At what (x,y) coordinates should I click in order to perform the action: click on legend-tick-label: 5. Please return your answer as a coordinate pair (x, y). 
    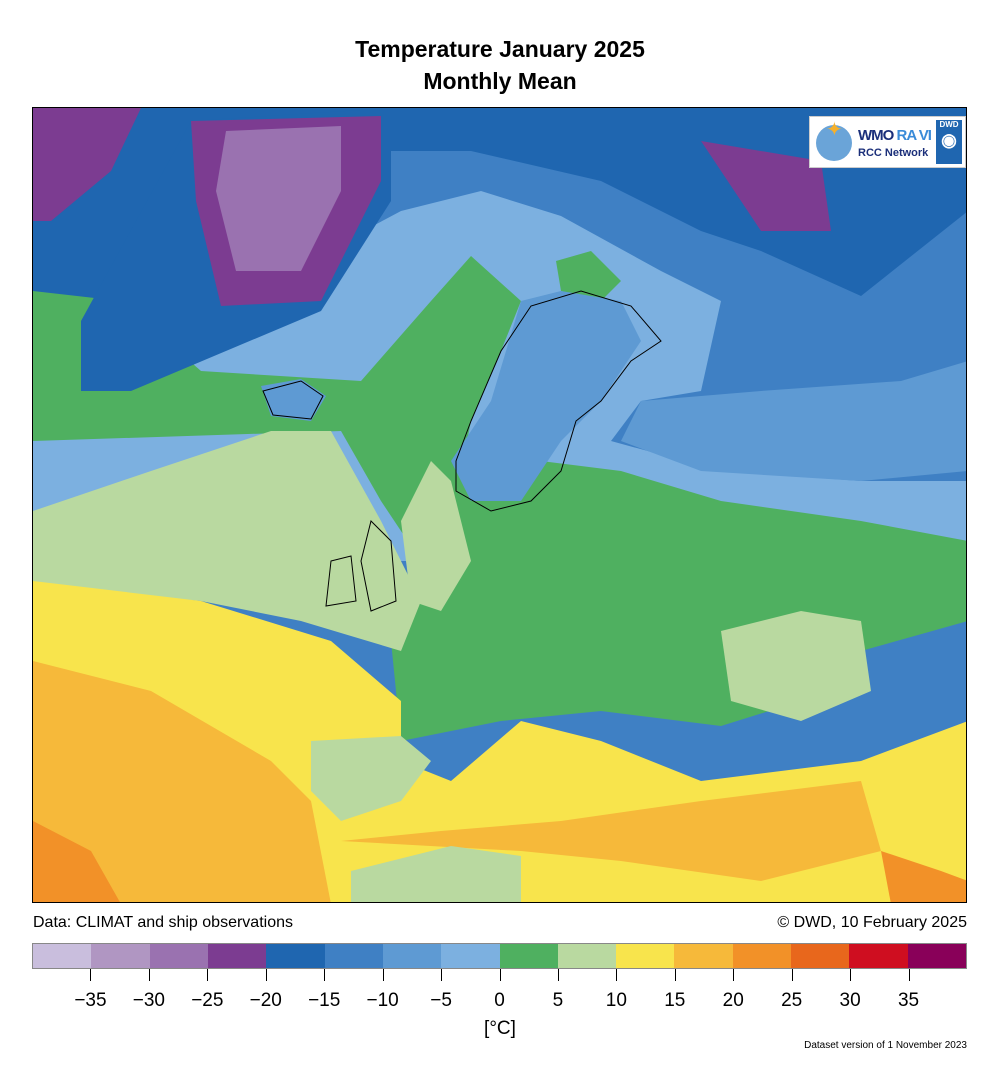
    Looking at the image, I should click on (558, 1000).